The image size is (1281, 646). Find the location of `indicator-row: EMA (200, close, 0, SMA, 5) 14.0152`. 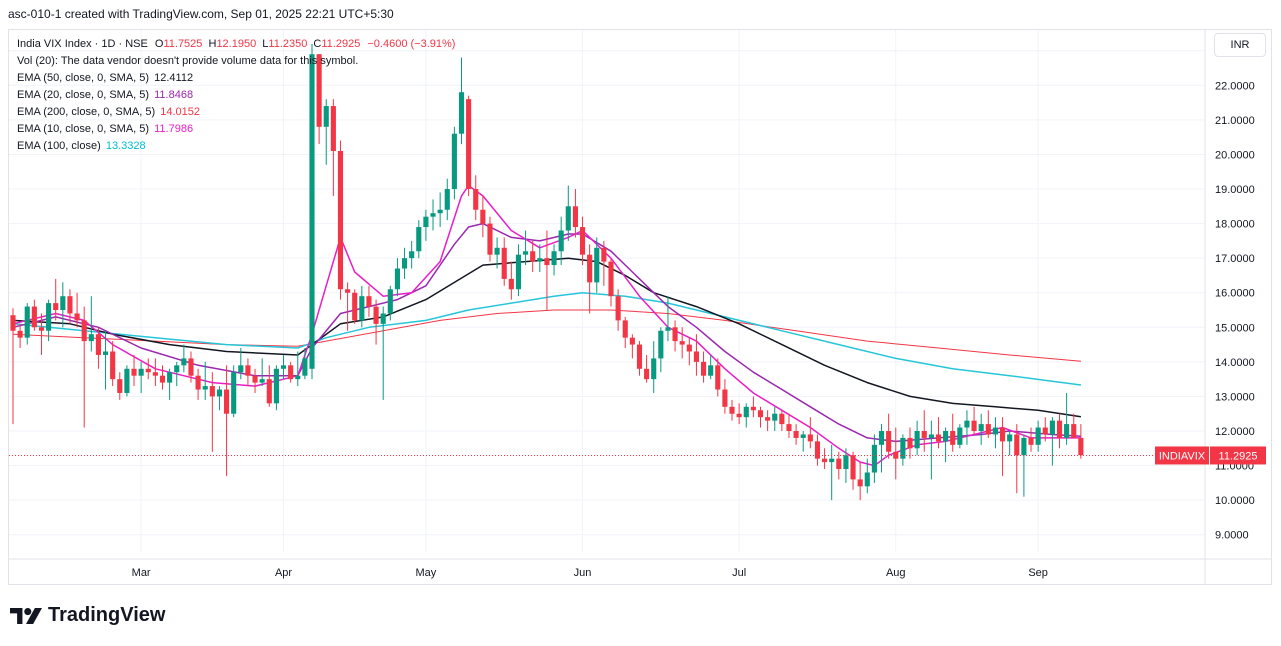

indicator-row: EMA (200, close, 0, SMA, 5) 14.0152 is located at coordinates (236, 112).